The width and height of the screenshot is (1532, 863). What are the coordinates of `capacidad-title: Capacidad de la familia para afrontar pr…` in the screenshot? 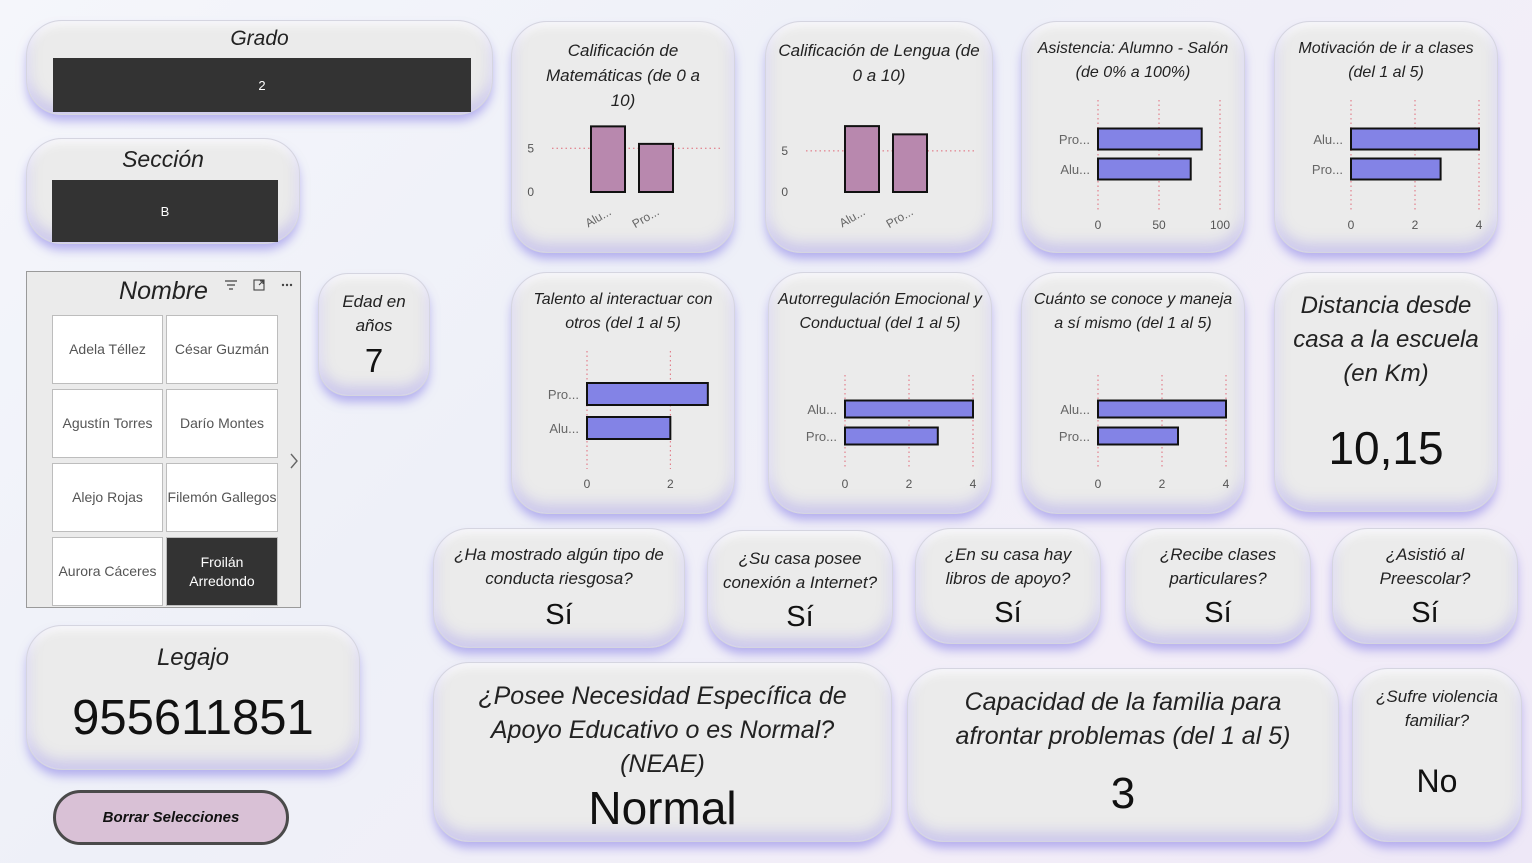 It's located at (1123, 719).